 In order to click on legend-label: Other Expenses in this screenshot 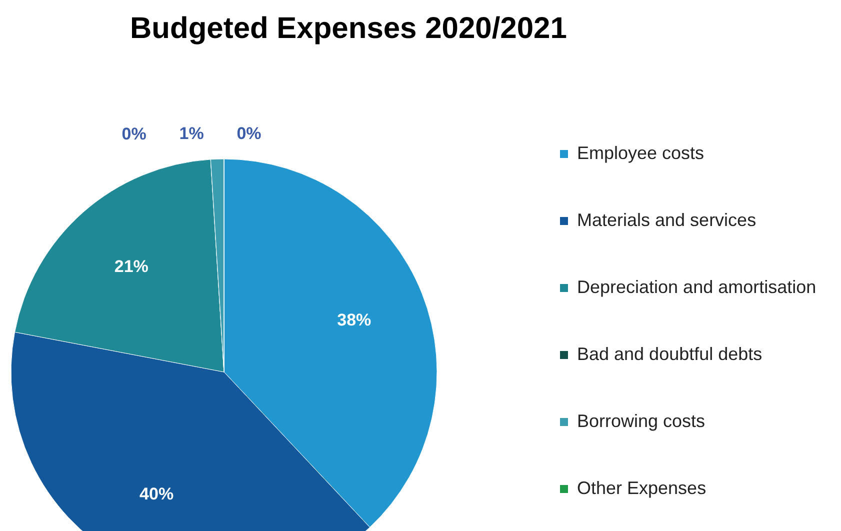, I will do `click(641, 488)`.